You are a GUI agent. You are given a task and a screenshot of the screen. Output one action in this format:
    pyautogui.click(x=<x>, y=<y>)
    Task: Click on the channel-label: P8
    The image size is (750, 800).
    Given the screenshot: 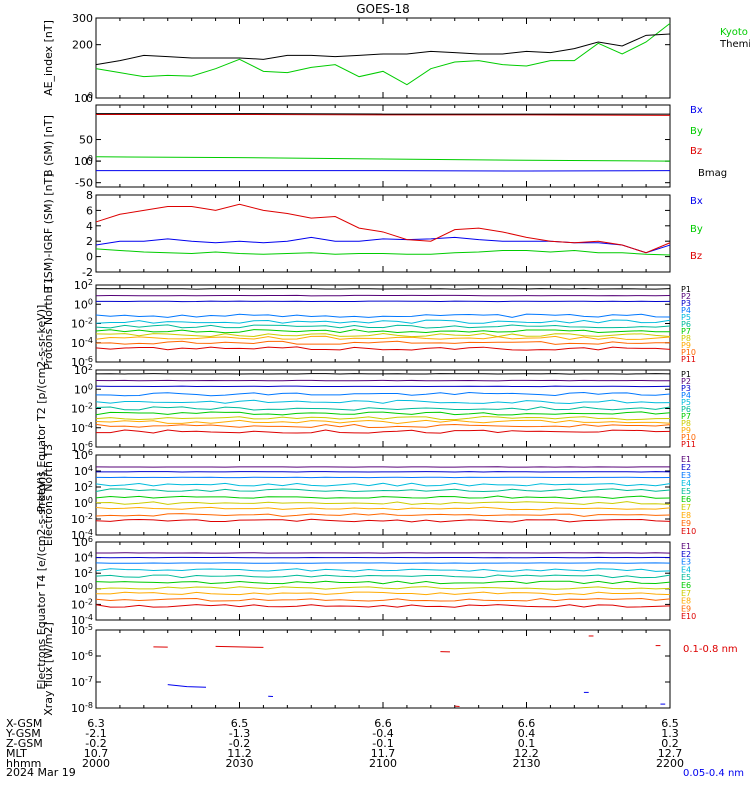 What is the action you would take?
    pyautogui.click(x=686, y=338)
    